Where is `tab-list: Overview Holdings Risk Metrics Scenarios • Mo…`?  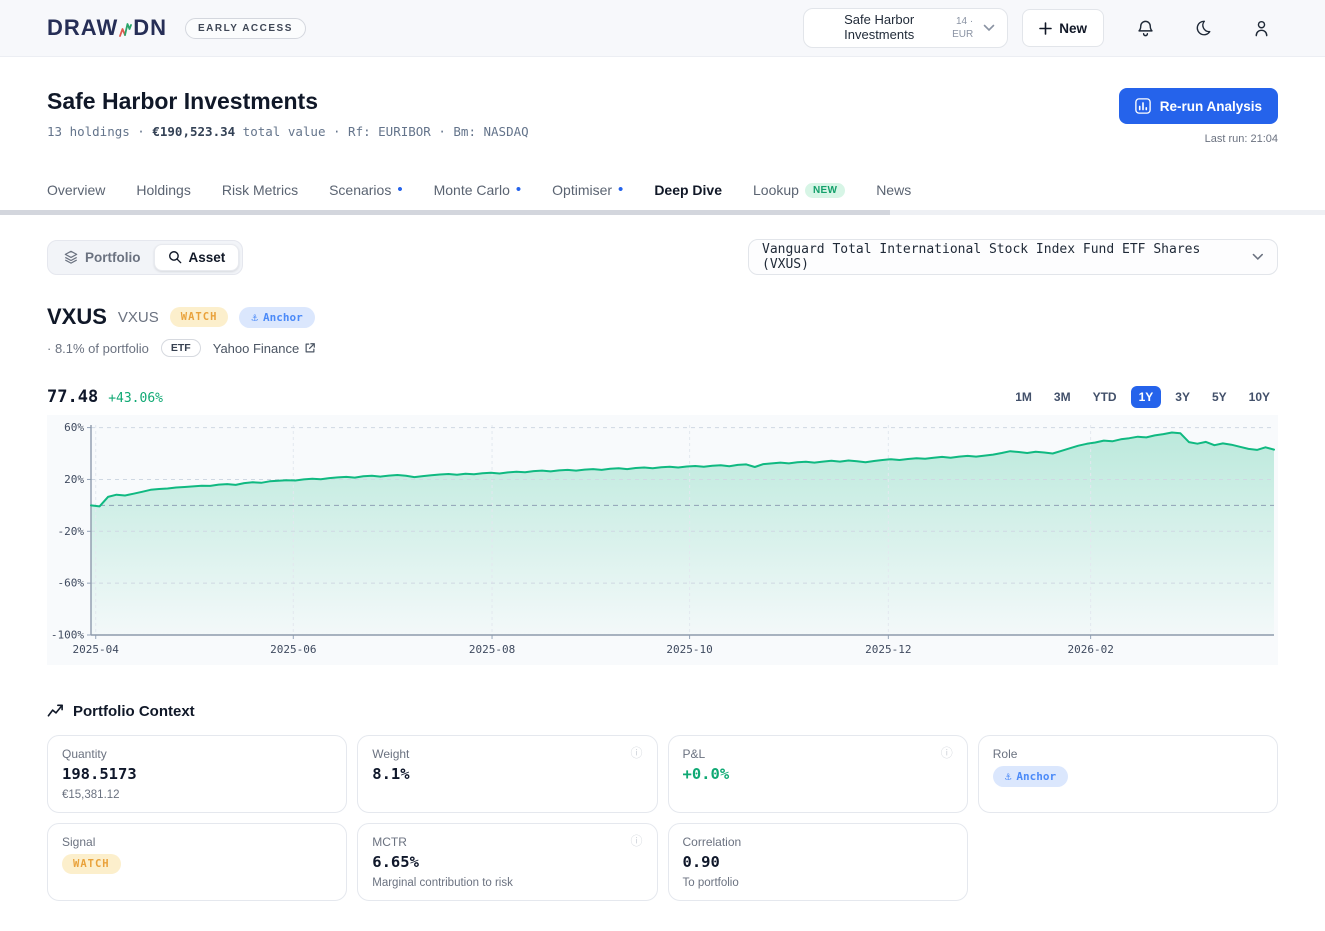
tab-list: Overview Holdings Risk Metrics Scenarios • Mo… is located at coordinates (662, 191).